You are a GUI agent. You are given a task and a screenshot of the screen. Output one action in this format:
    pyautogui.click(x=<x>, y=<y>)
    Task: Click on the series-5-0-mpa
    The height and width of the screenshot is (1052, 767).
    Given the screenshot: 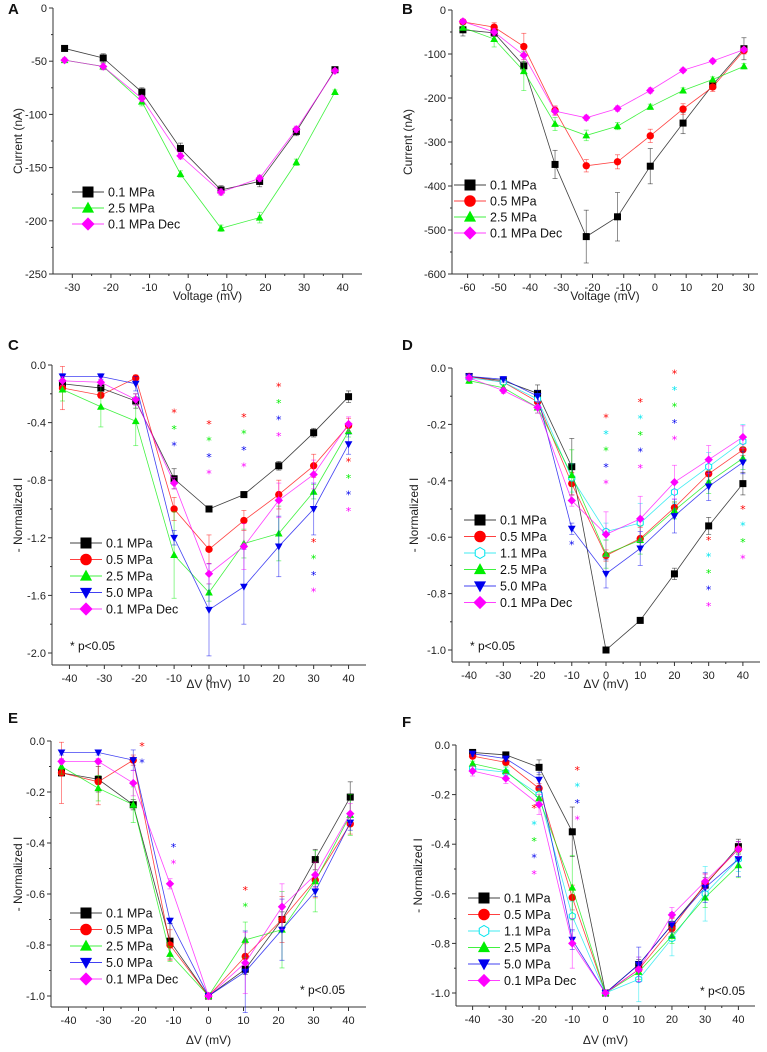 What is the action you would take?
    pyautogui.click(x=205, y=515)
    